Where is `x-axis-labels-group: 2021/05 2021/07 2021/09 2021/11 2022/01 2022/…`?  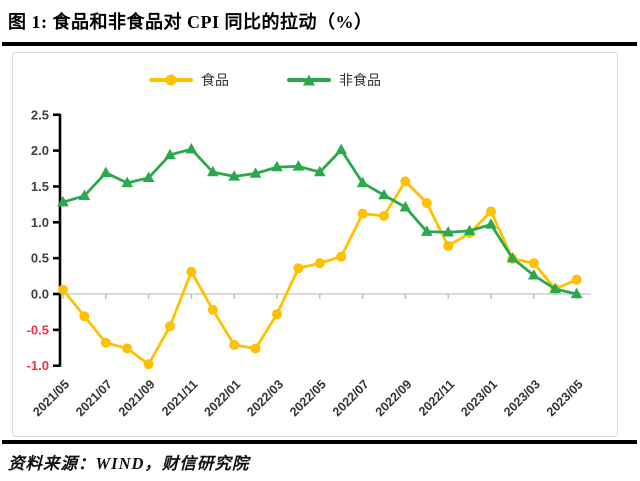 x-axis-labels-group: 2021/05 2021/07 2021/09 2021/11 2022/01 2022/… is located at coordinates (307, 398).